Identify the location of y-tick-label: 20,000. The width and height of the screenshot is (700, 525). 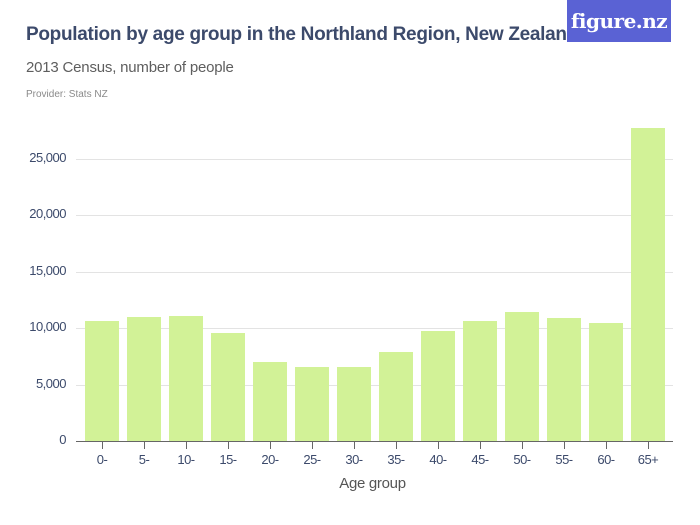
(47, 213).